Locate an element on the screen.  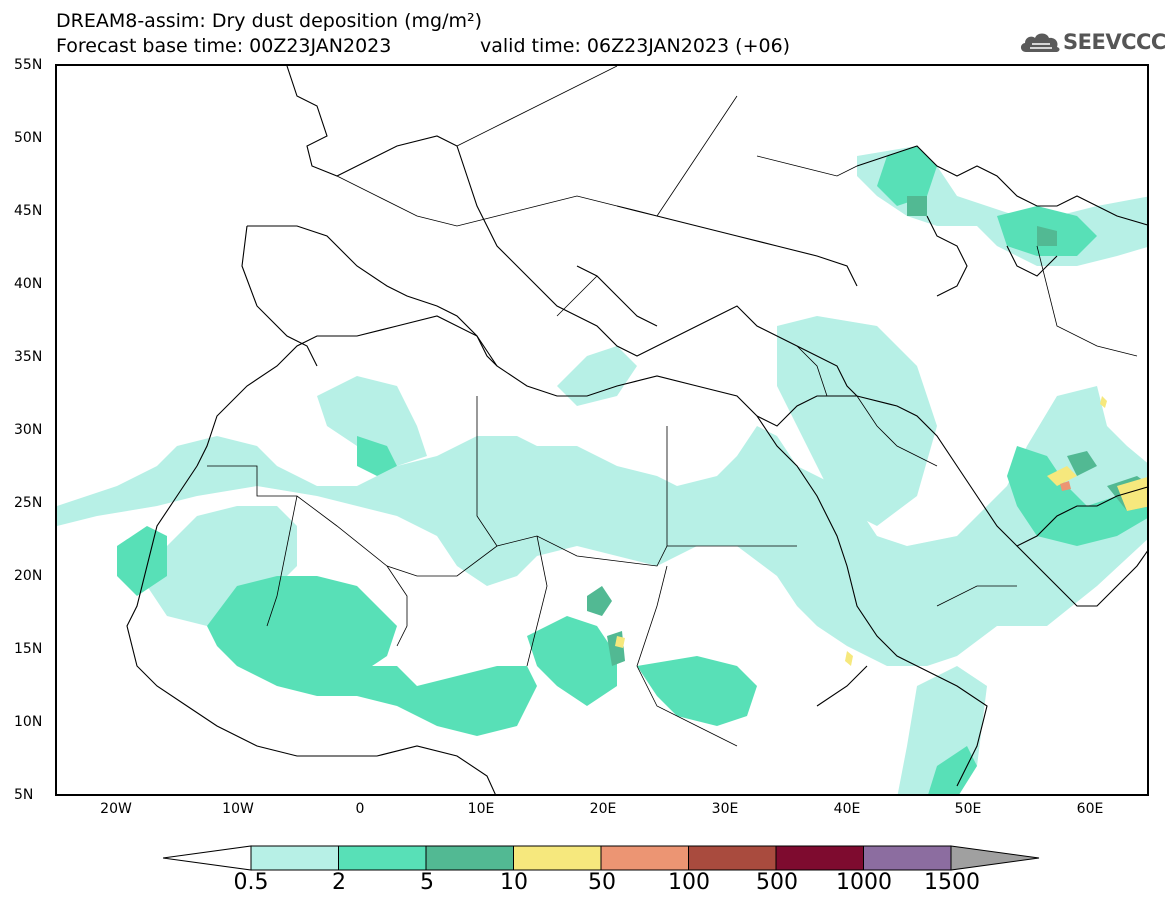
lon-label-20e: 20E is located at coordinates (603, 809).